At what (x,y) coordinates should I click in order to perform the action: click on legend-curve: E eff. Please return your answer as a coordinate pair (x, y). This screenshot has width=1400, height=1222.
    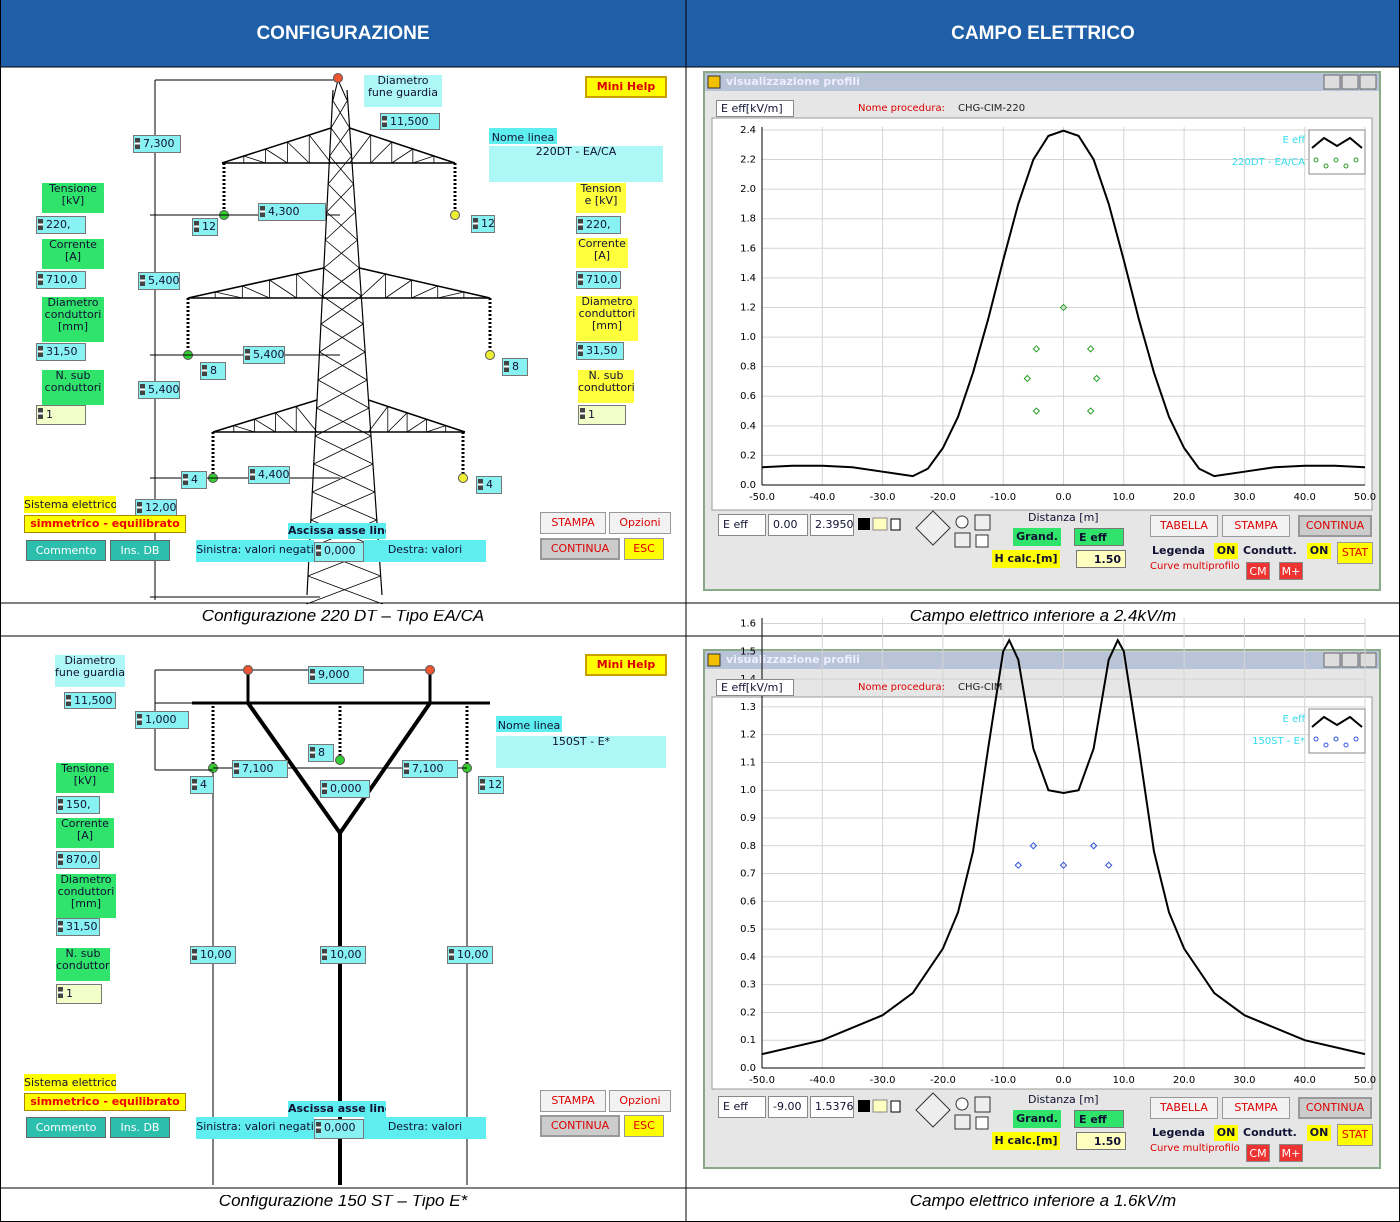
    Looking at the image, I should click on (1294, 140).